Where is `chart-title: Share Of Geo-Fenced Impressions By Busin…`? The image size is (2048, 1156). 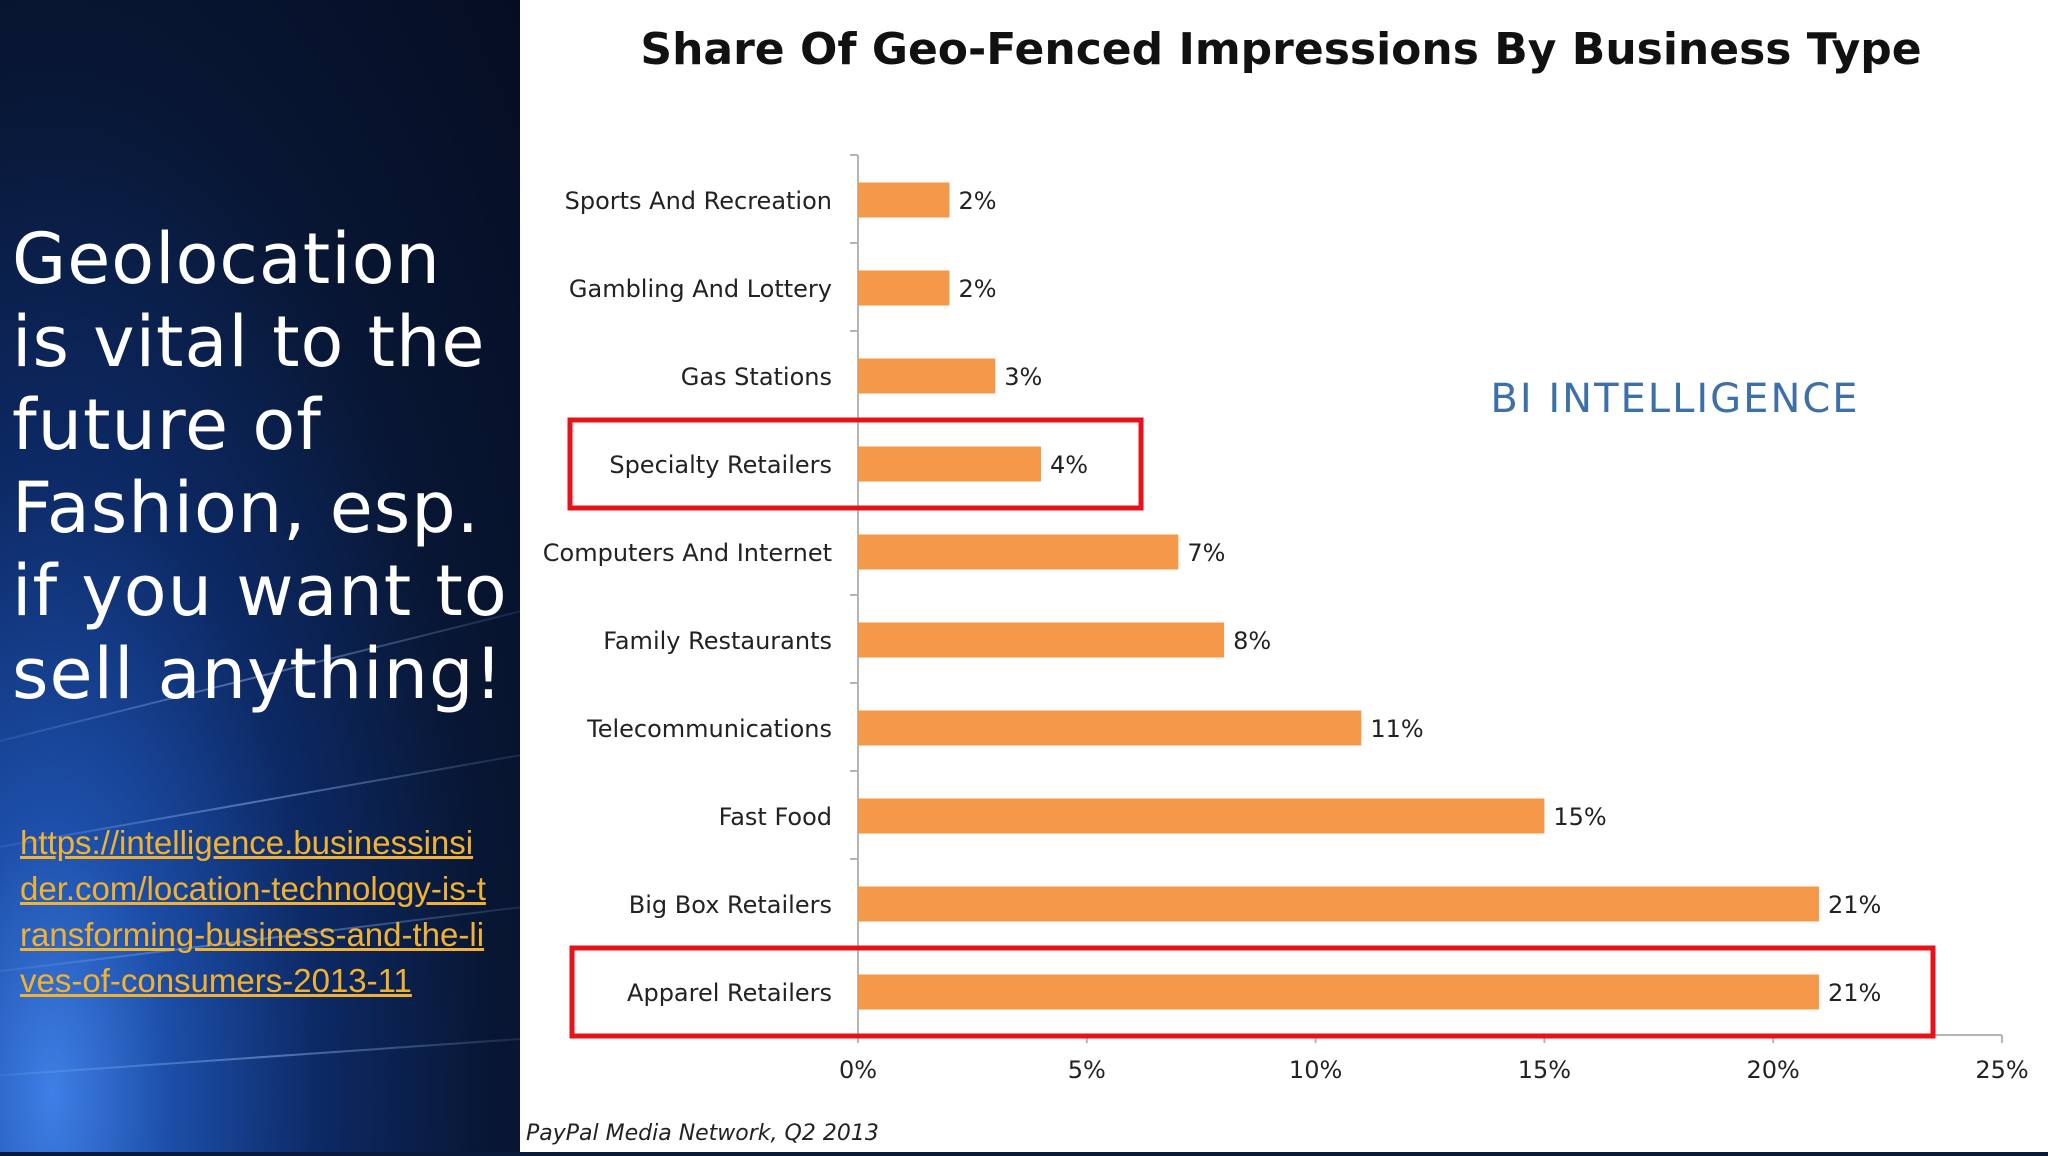
chart-title: Share Of Geo-Fenced Impressions By Busin… is located at coordinates (1280, 49).